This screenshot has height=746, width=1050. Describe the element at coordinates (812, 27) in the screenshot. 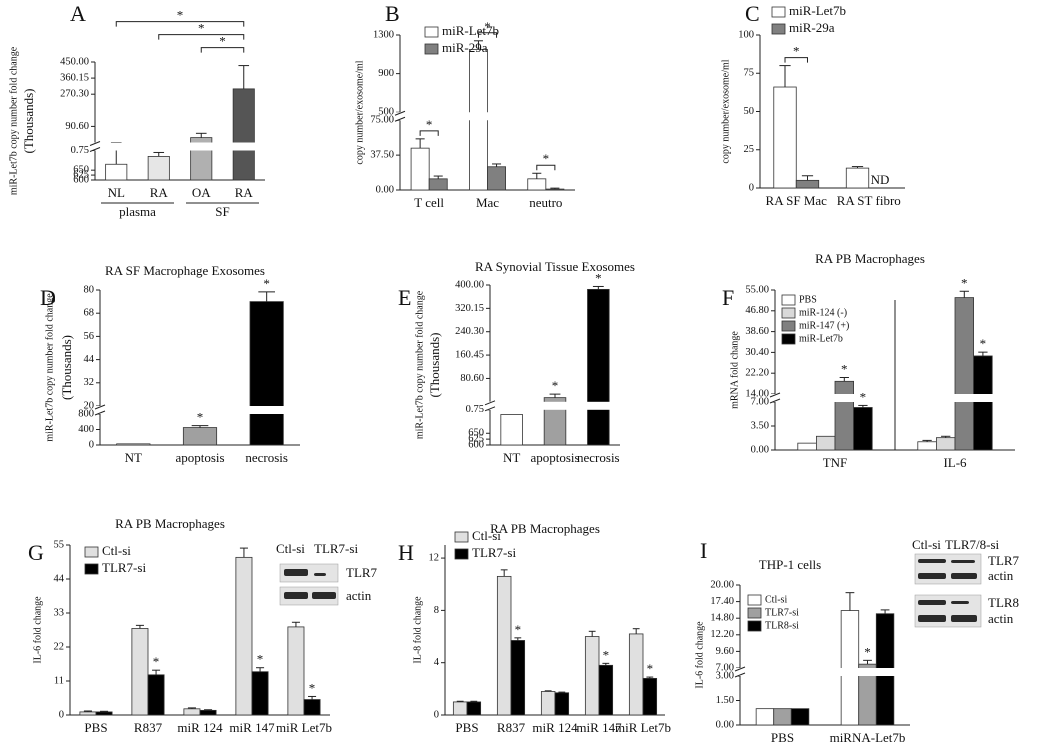

I see `legend-label: miR-29a` at that location.